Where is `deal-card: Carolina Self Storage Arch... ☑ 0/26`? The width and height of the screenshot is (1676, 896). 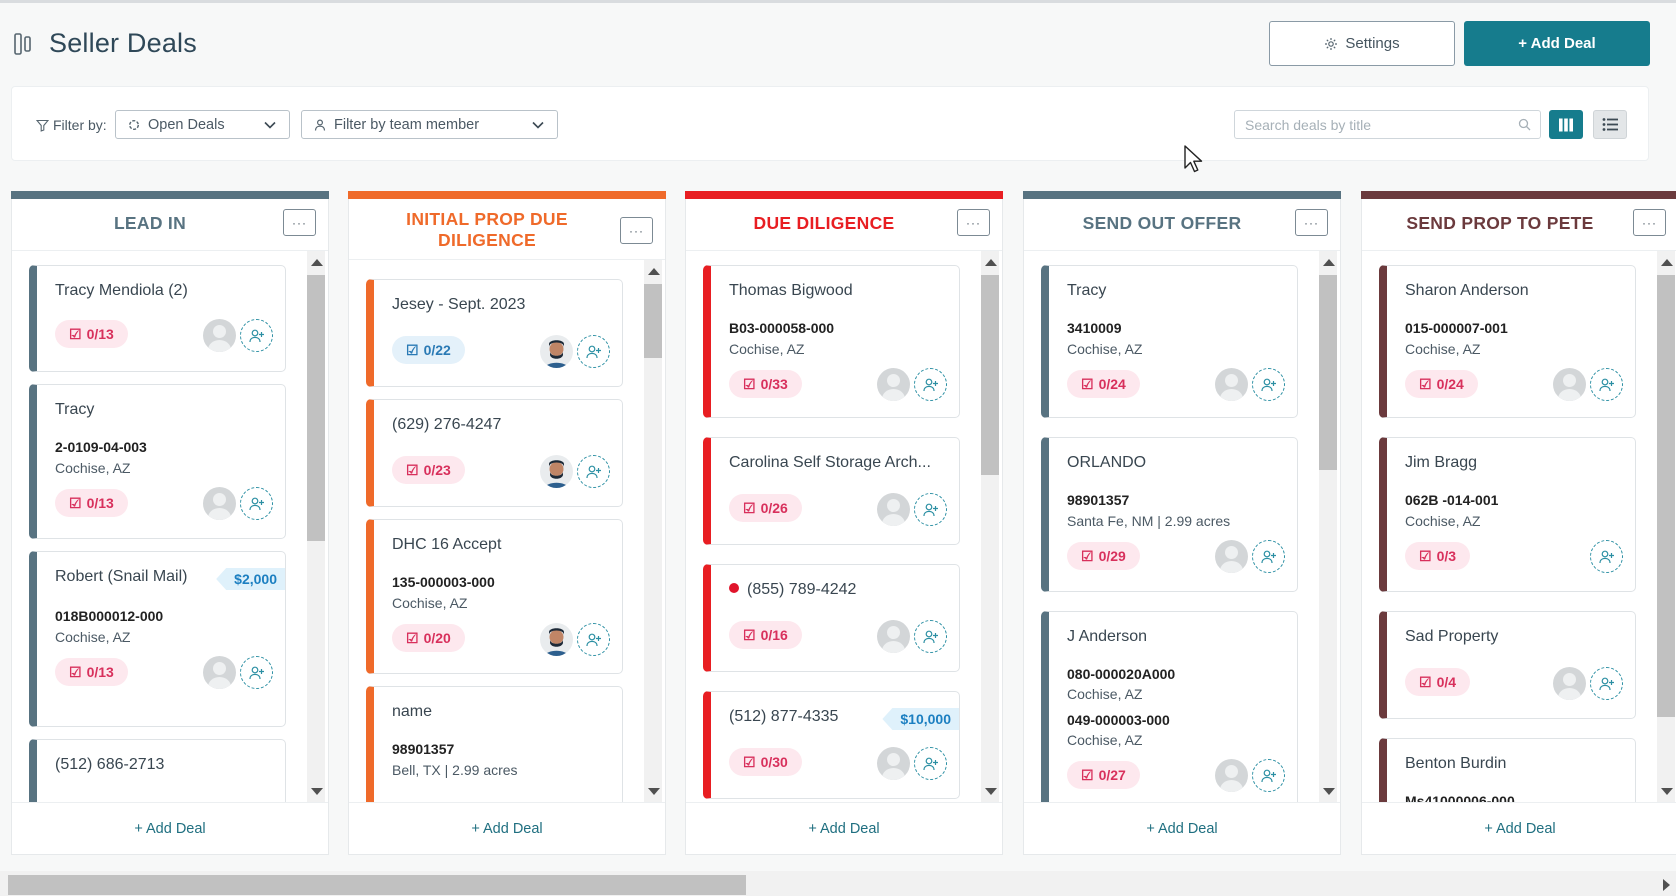 deal-card: Carolina Self Storage Arch... ☑ 0/26 is located at coordinates (831, 491).